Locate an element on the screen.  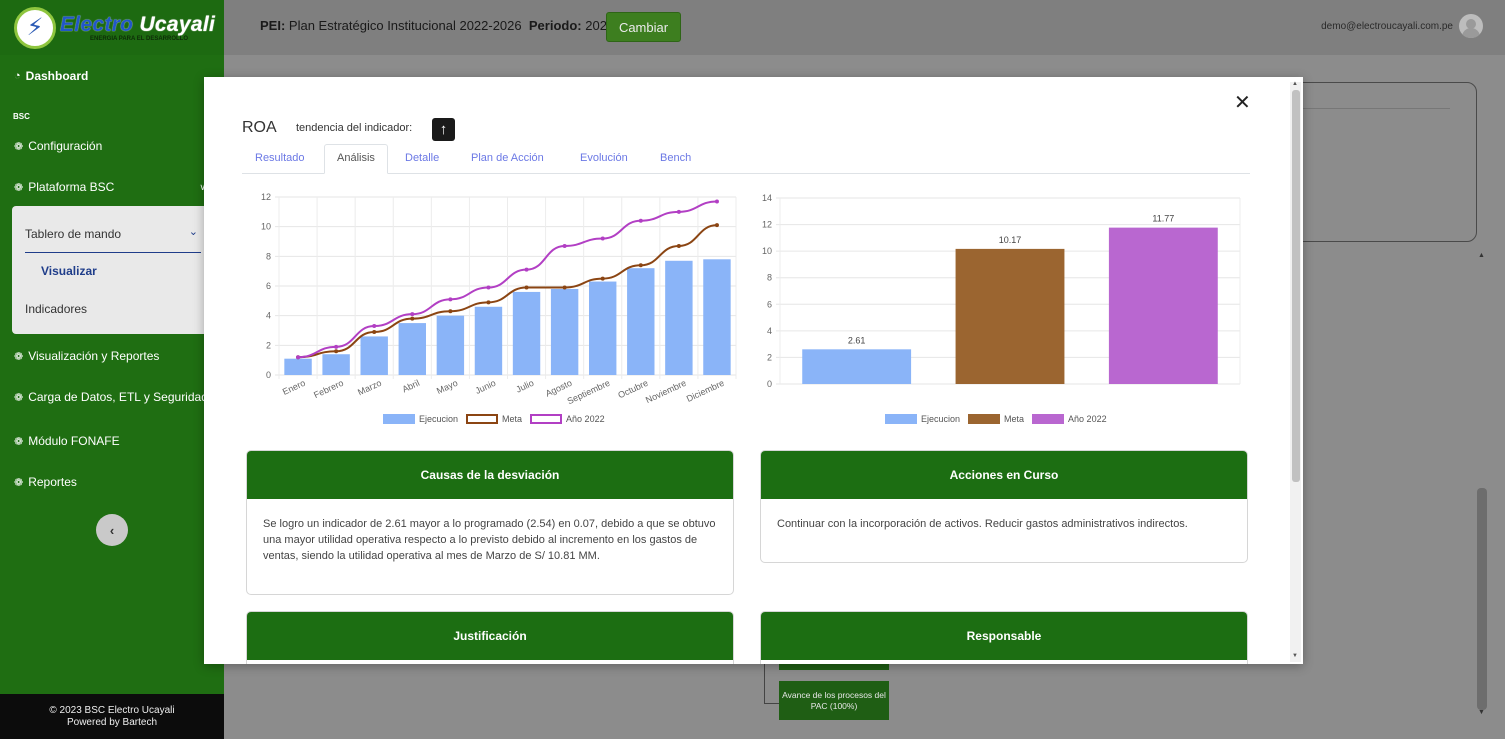
nav-fonafe: ❁ Módulo FONAFE is located at coordinates (67, 441).